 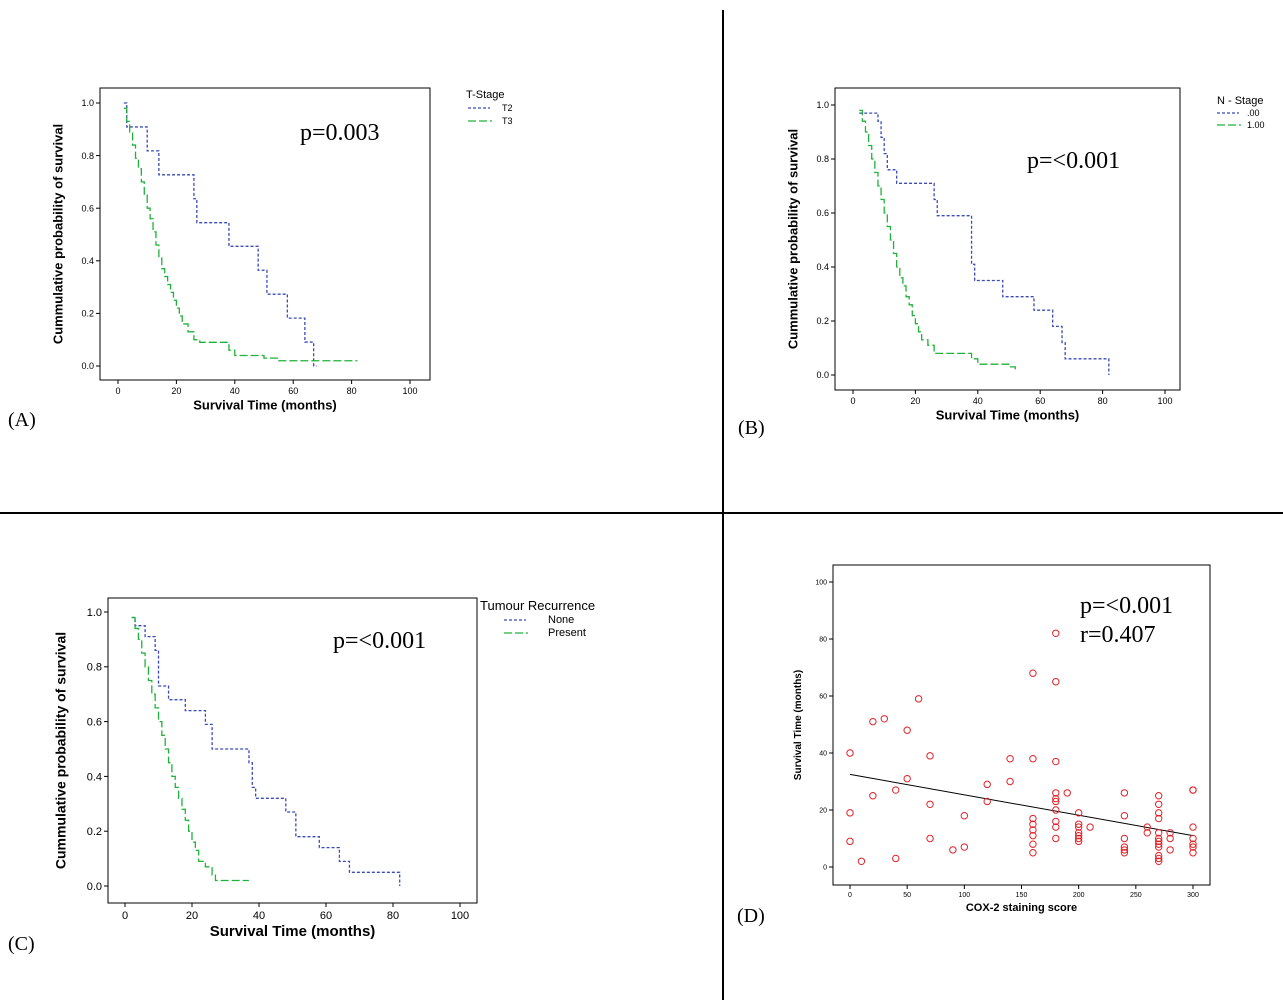 I want to click on legend-title: T-Stage, so click(x=485, y=95).